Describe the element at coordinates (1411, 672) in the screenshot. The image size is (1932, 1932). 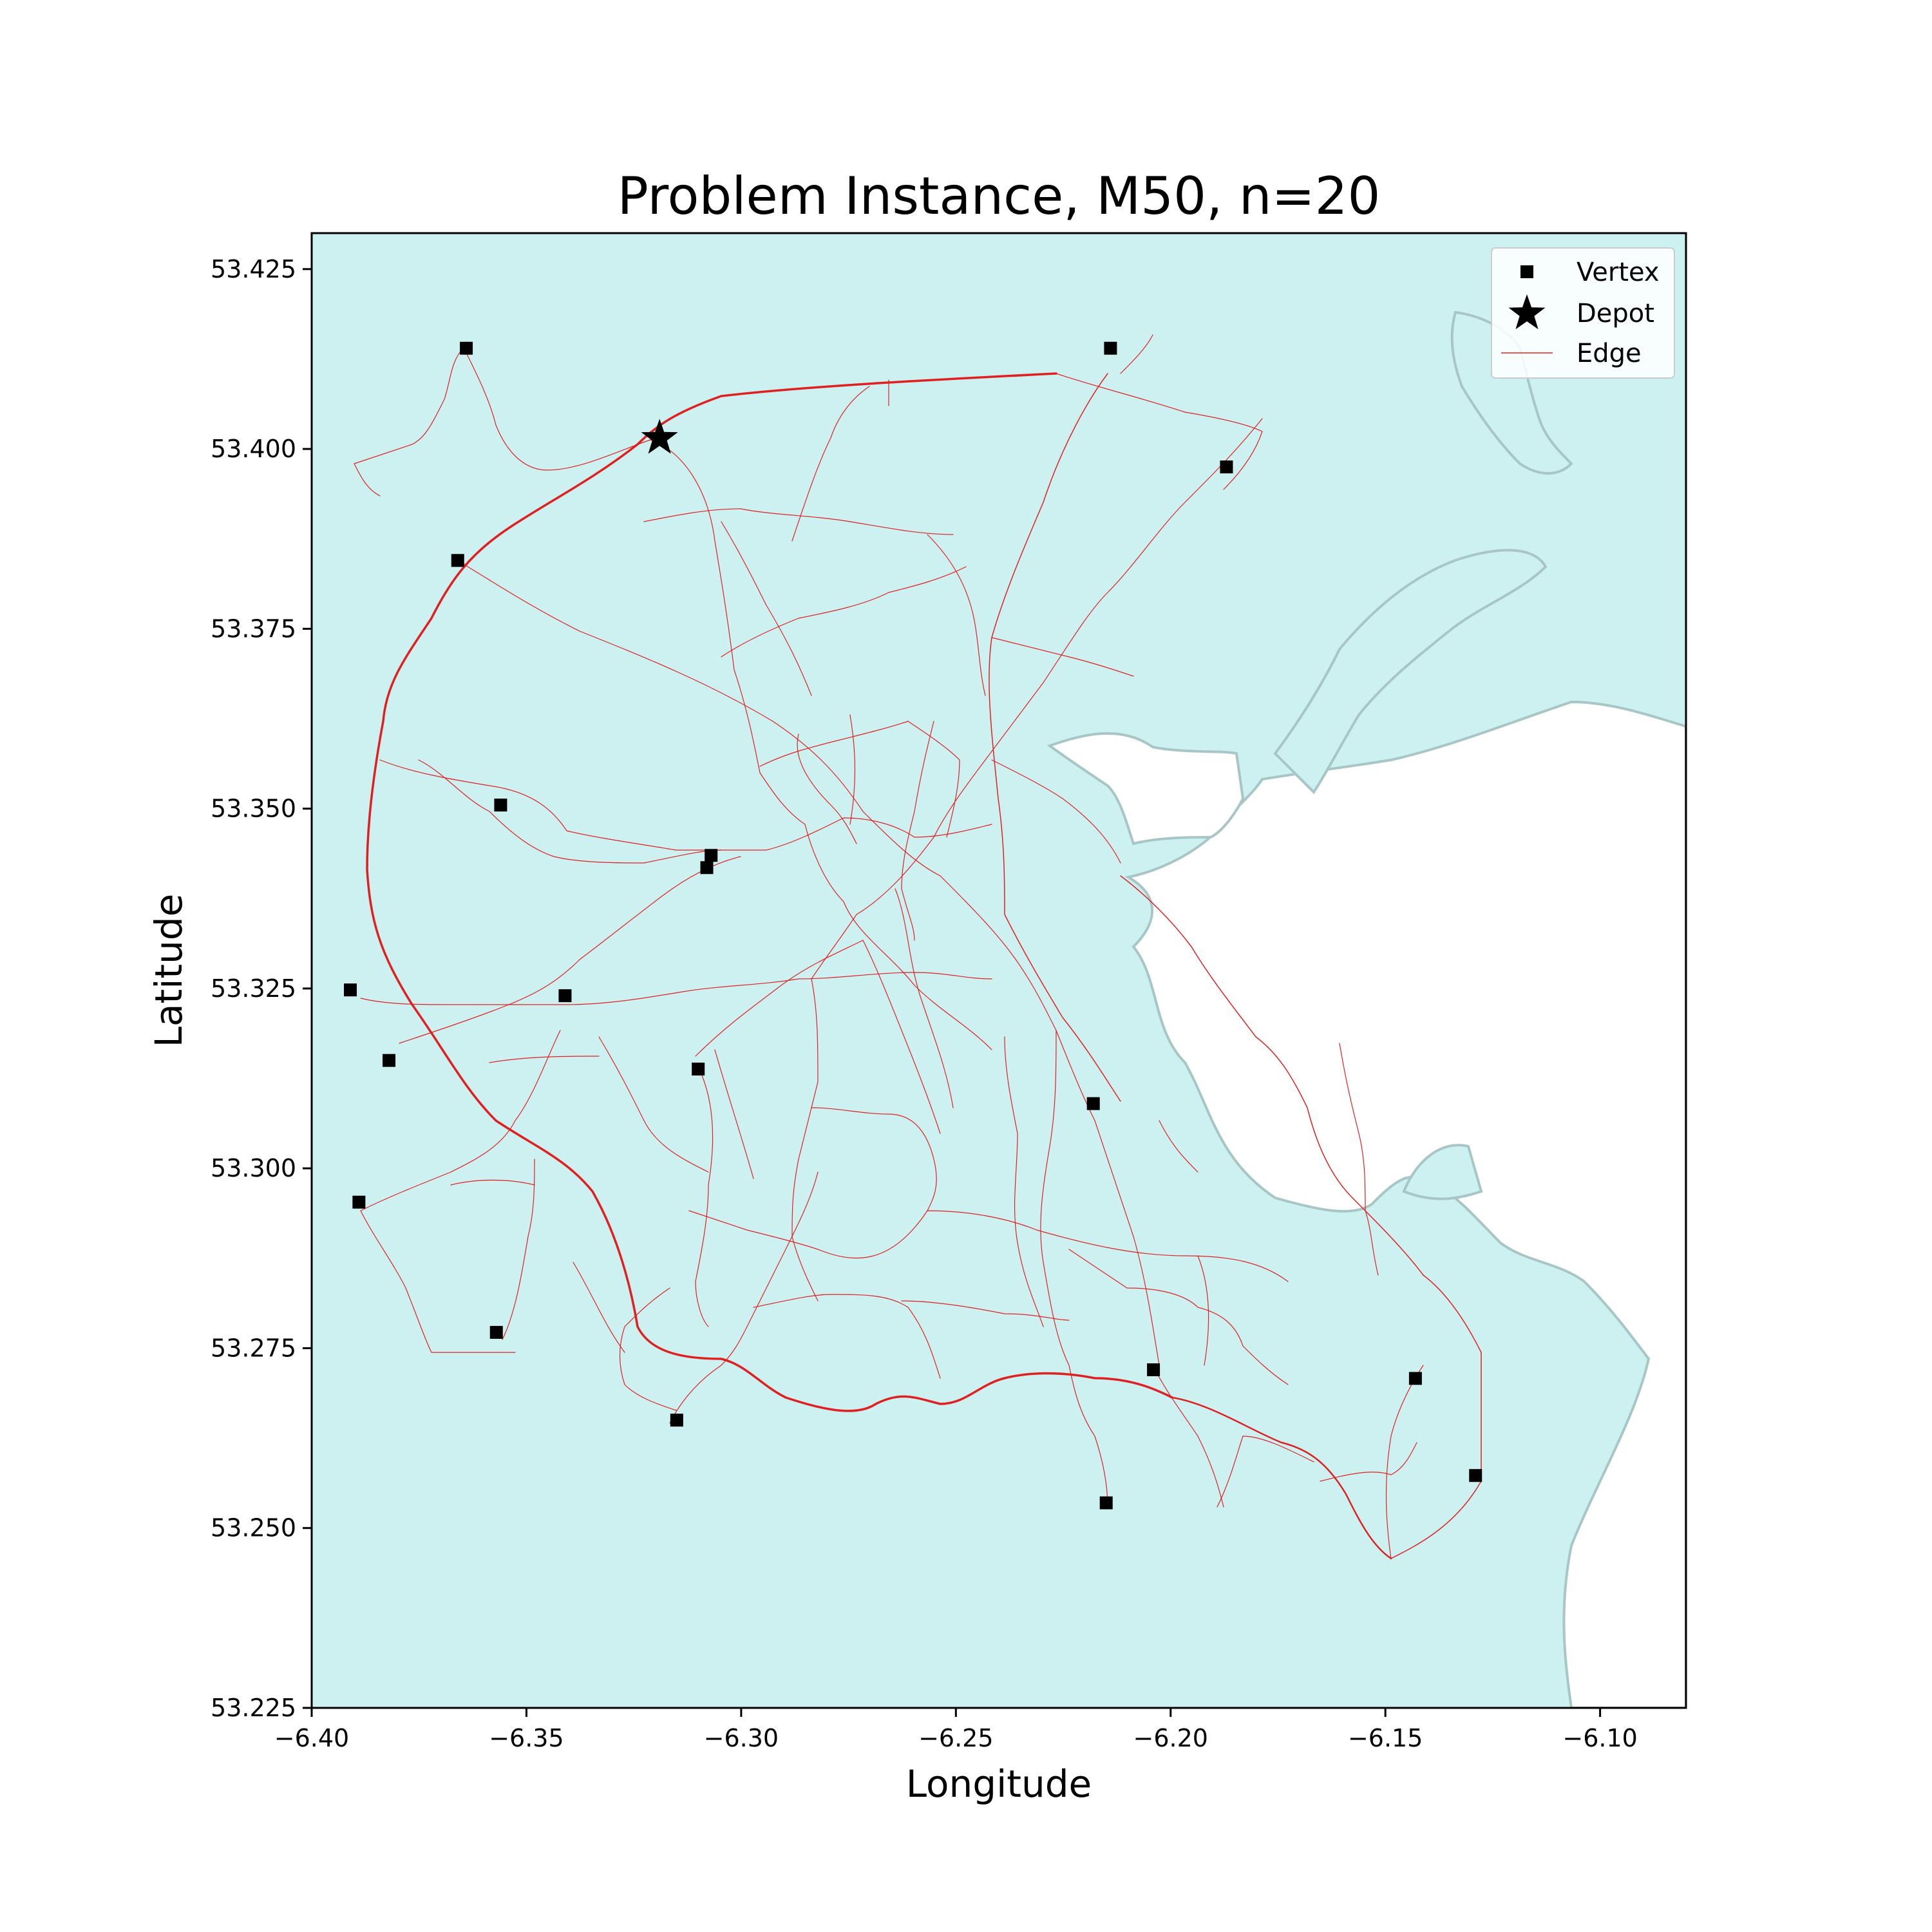
I see `north-wall-shape` at that location.